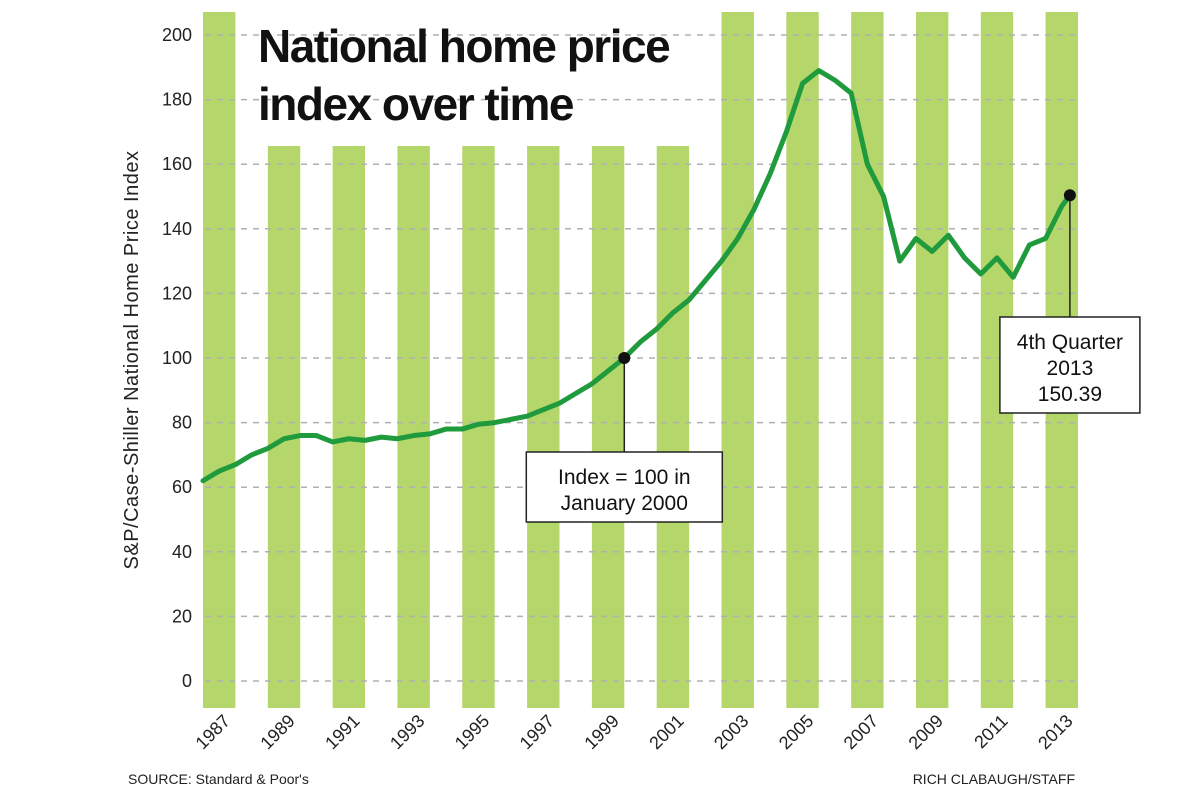 Image resolution: width=1200 pixels, height=805 pixels. What do you see at coordinates (182, 552) in the screenshot?
I see `y-tick-label: 40` at bounding box center [182, 552].